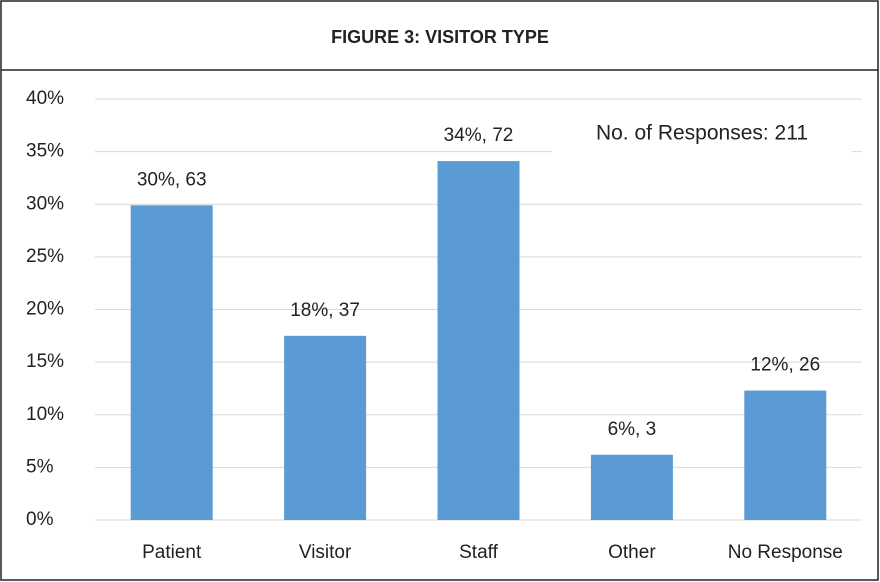 Image resolution: width=880 pixels, height=582 pixels. Describe the element at coordinates (479, 135) in the screenshot. I see `data-label: 34%, 72` at that location.